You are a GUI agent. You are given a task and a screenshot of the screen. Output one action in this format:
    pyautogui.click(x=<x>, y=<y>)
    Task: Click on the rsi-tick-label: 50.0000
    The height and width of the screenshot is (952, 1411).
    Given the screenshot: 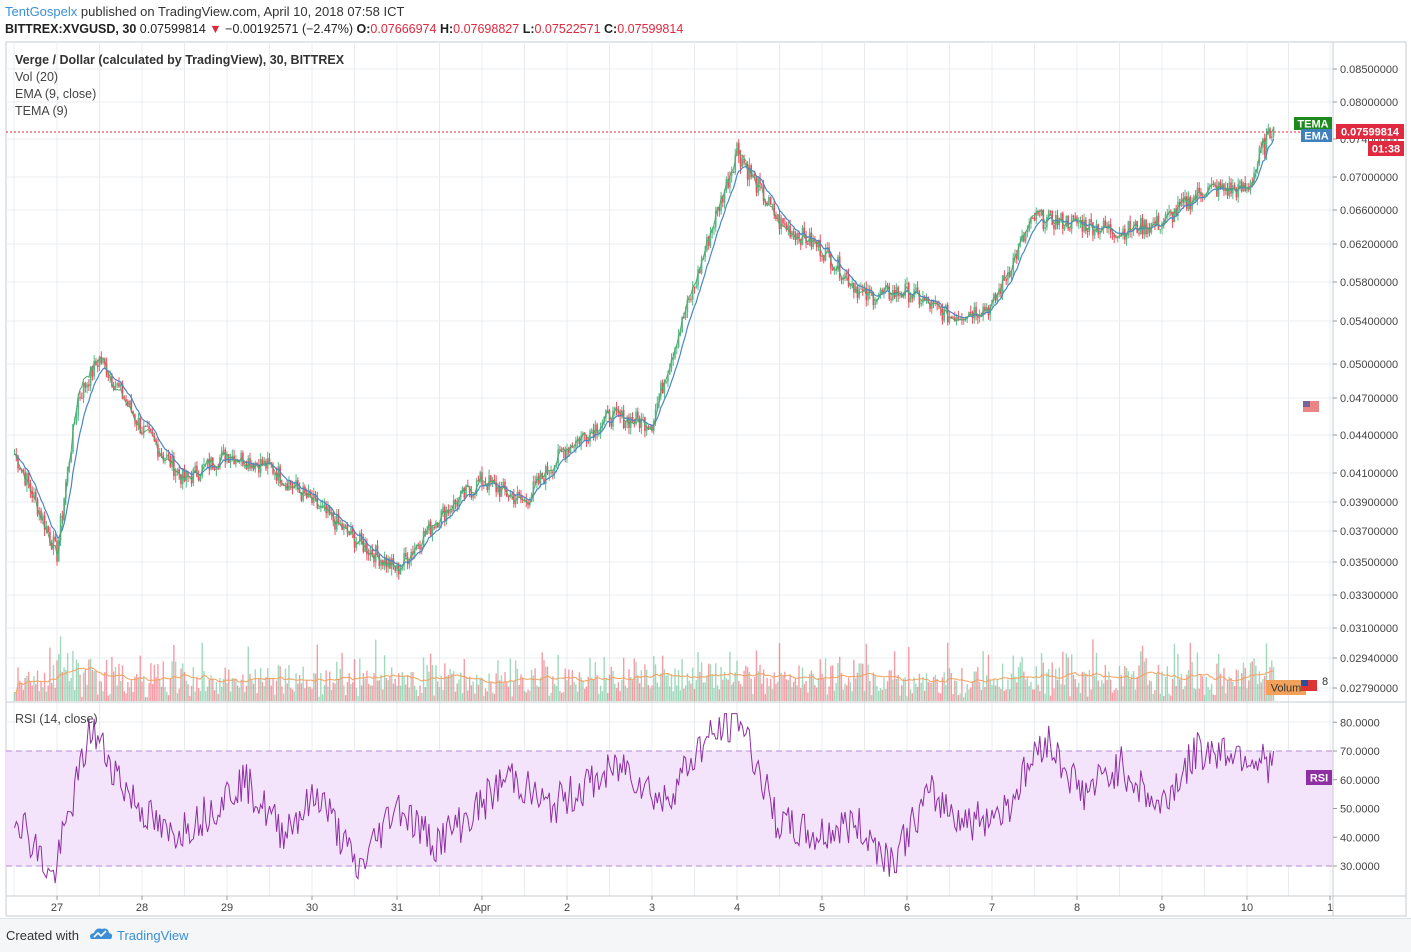 What is the action you would take?
    pyautogui.click(x=1360, y=810)
    